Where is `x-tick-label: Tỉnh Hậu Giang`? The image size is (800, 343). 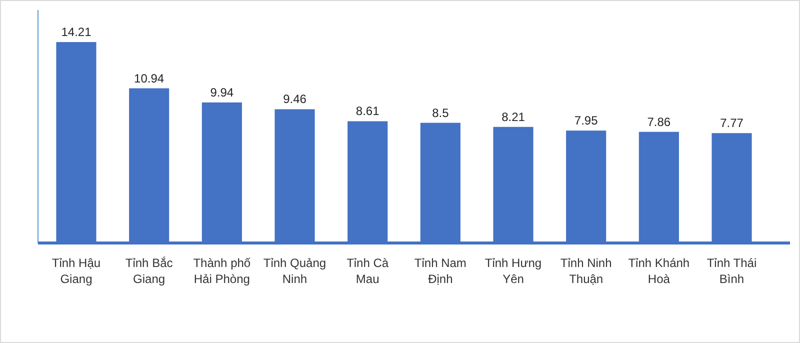 x-tick-label: Tỉnh Hậu Giang is located at coordinates (76, 271).